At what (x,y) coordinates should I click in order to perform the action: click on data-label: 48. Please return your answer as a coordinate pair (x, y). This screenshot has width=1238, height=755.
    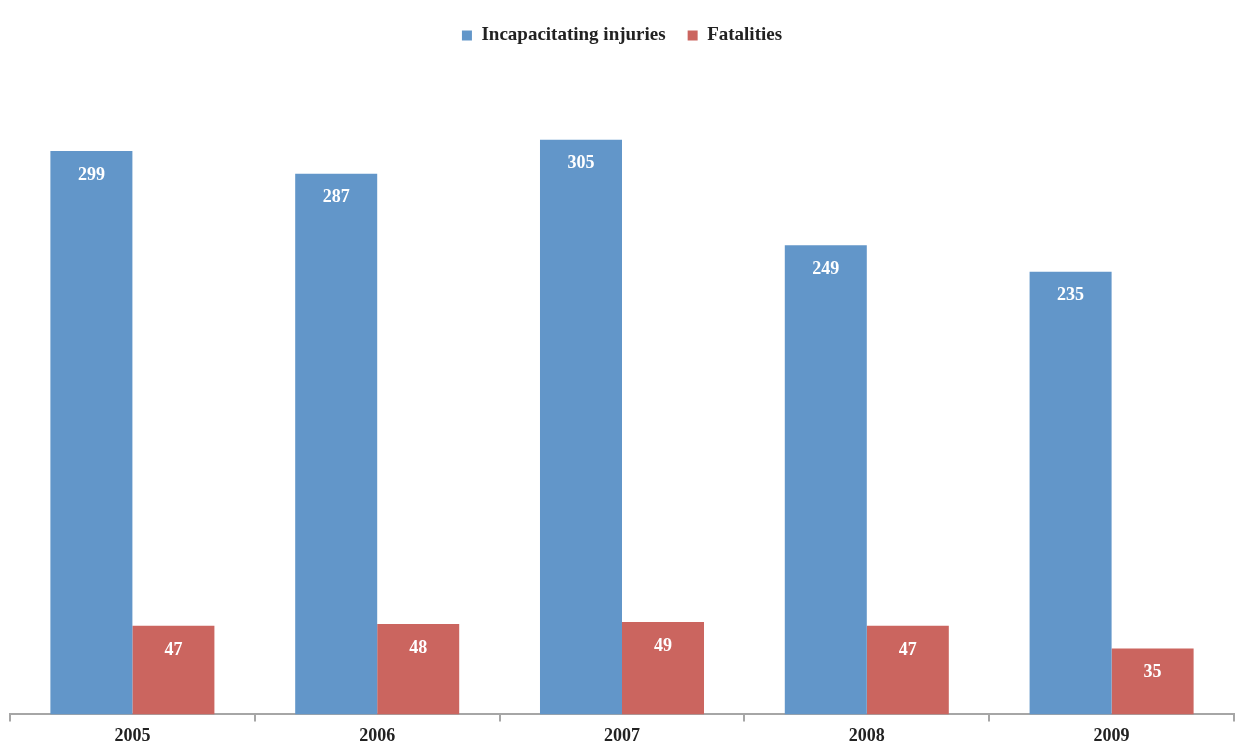
    Looking at the image, I should click on (418, 646).